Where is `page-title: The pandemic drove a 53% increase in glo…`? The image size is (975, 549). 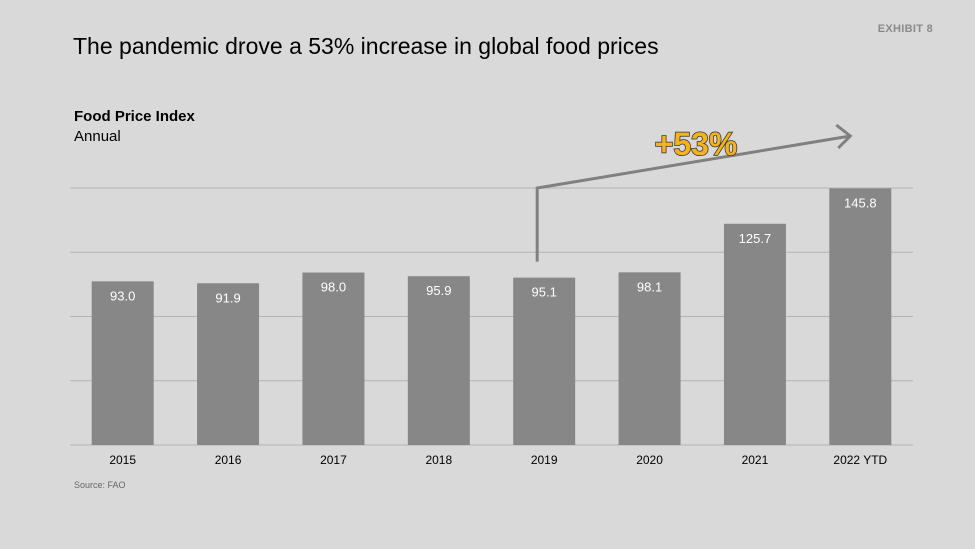 page-title: The pandemic drove a 53% increase in glo… is located at coordinates (366, 46).